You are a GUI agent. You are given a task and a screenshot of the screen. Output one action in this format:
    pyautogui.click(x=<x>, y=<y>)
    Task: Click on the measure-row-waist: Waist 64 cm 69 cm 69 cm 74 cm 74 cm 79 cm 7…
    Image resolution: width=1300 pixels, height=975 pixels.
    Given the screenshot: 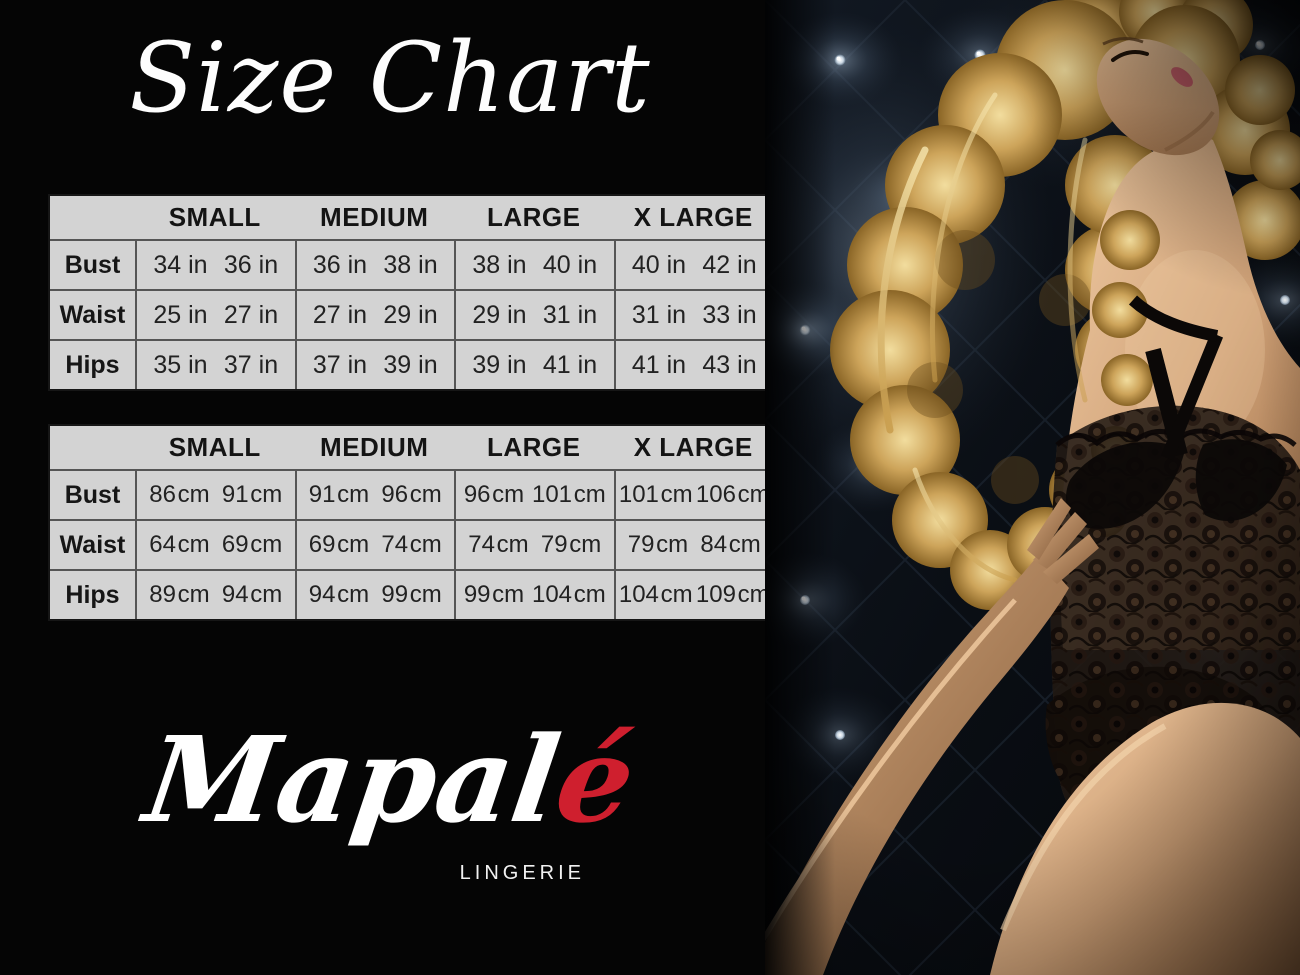 What is the action you would take?
    pyautogui.click(x=411, y=544)
    